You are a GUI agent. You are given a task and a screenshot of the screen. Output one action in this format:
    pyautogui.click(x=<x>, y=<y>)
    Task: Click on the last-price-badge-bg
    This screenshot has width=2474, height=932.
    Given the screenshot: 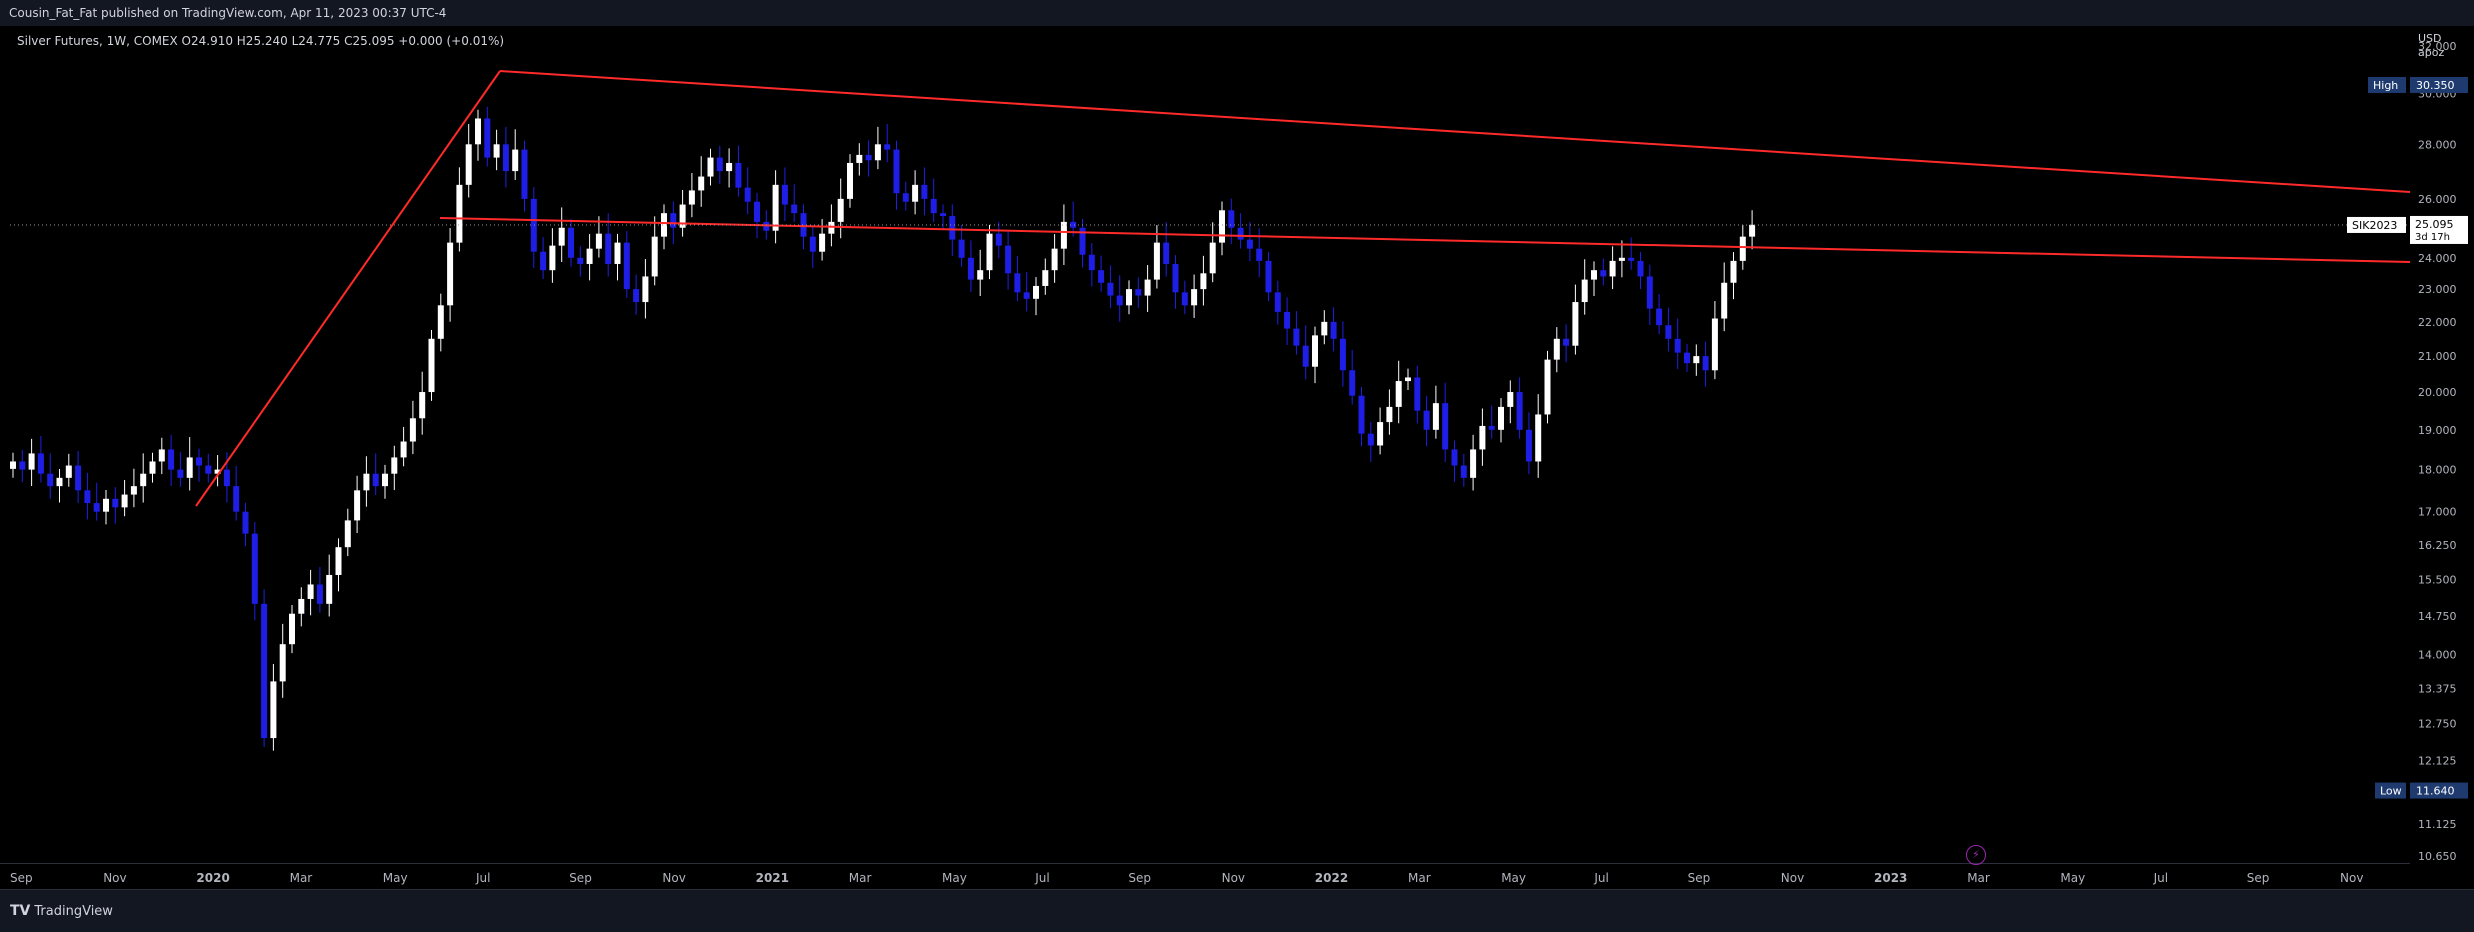 What is the action you would take?
    pyautogui.click(x=2439, y=229)
    